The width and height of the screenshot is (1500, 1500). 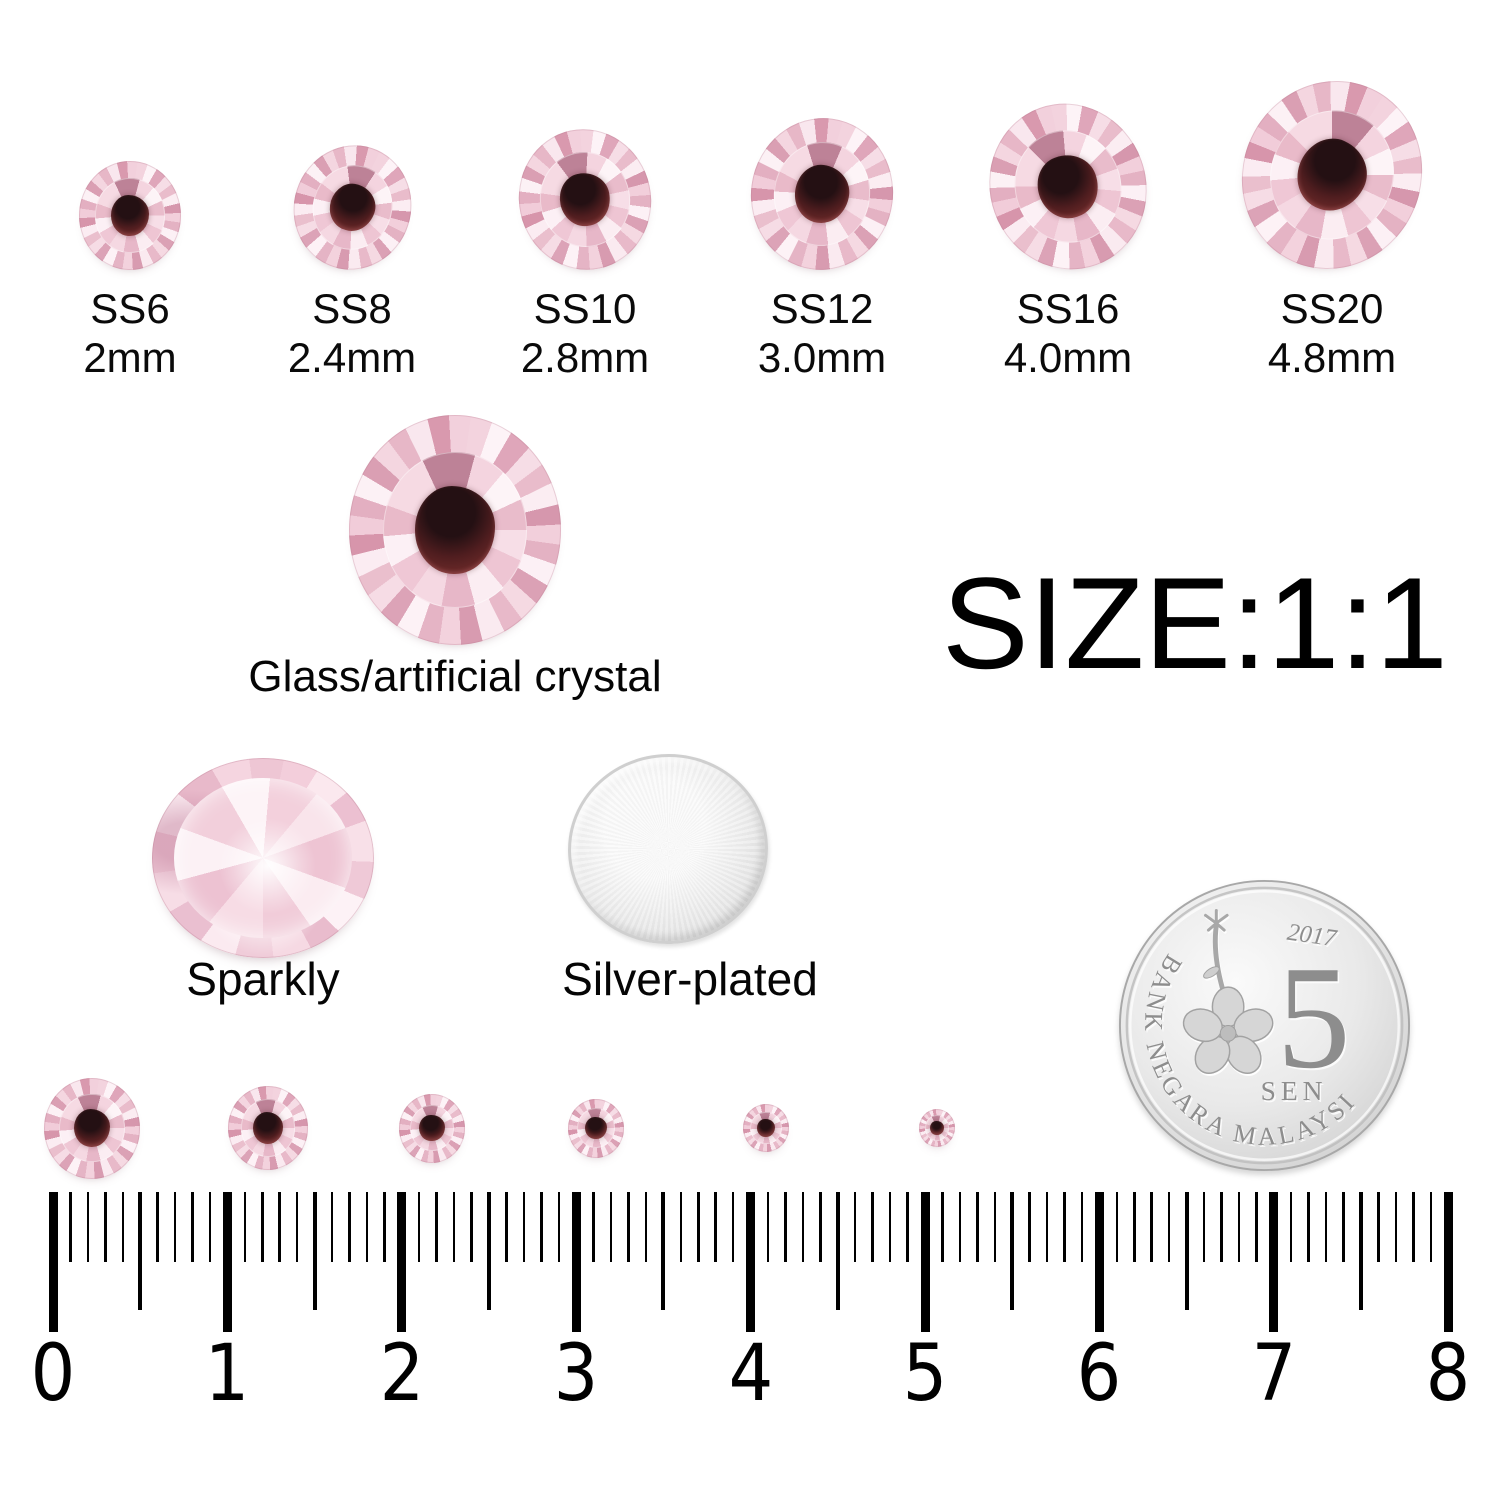 I want to click on rhinestone-photo-ss20, so click(x=1332, y=175).